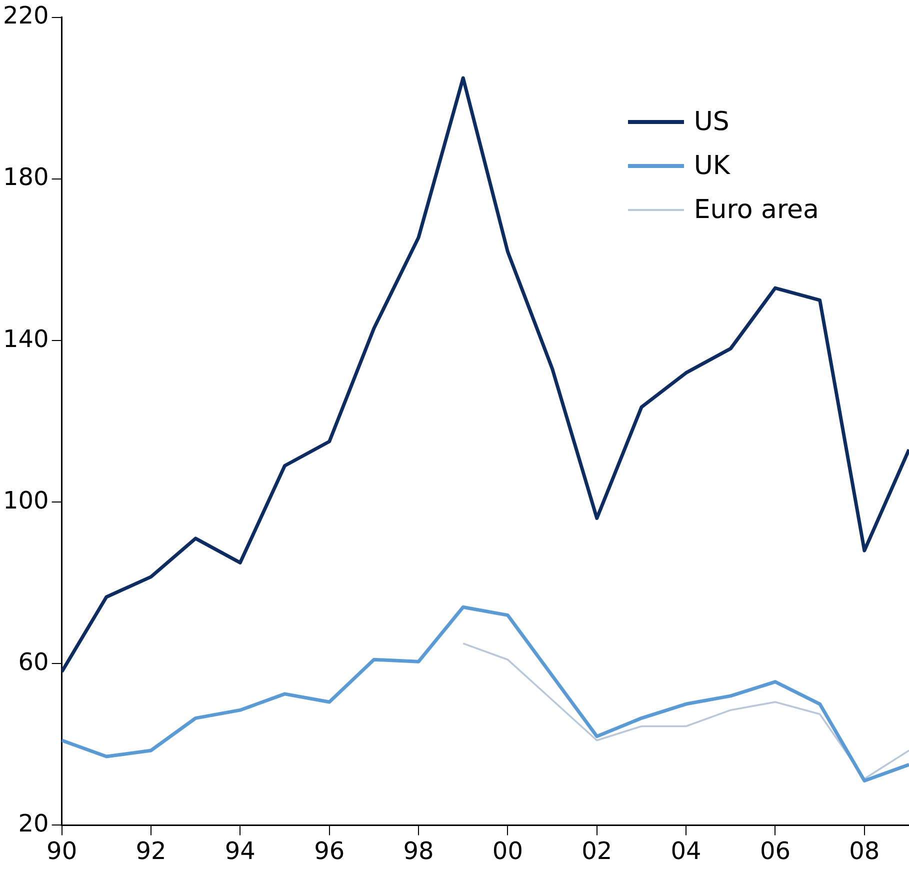 The width and height of the screenshot is (909, 874). Describe the element at coordinates (151, 850) in the screenshot. I see `x-tick-label: 92` at that location.